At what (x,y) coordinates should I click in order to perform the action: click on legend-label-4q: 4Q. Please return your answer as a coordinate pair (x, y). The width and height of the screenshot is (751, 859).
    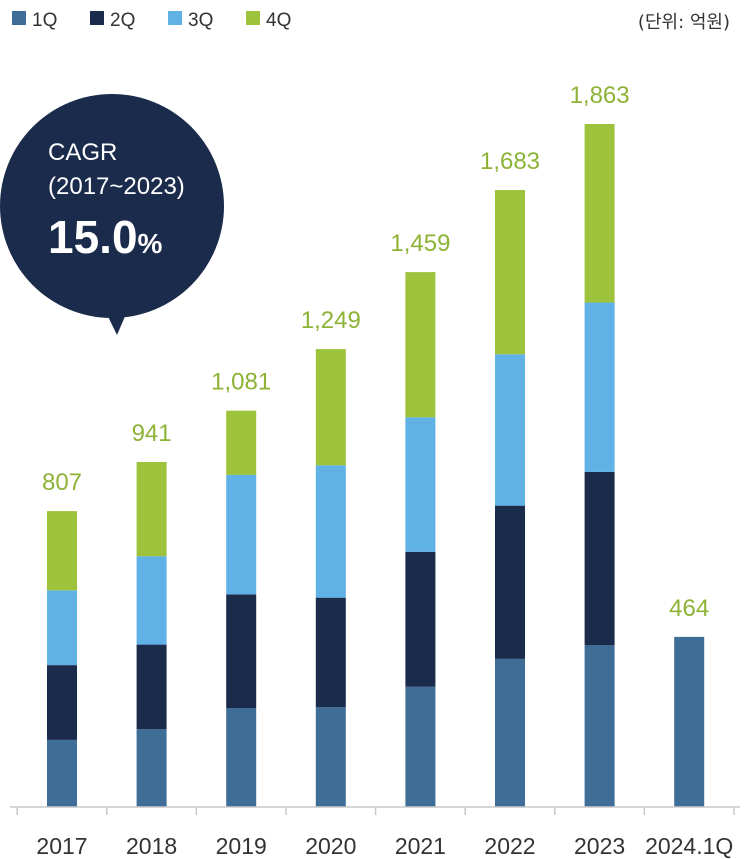
    Looking at the image, I should click on (278, 20).